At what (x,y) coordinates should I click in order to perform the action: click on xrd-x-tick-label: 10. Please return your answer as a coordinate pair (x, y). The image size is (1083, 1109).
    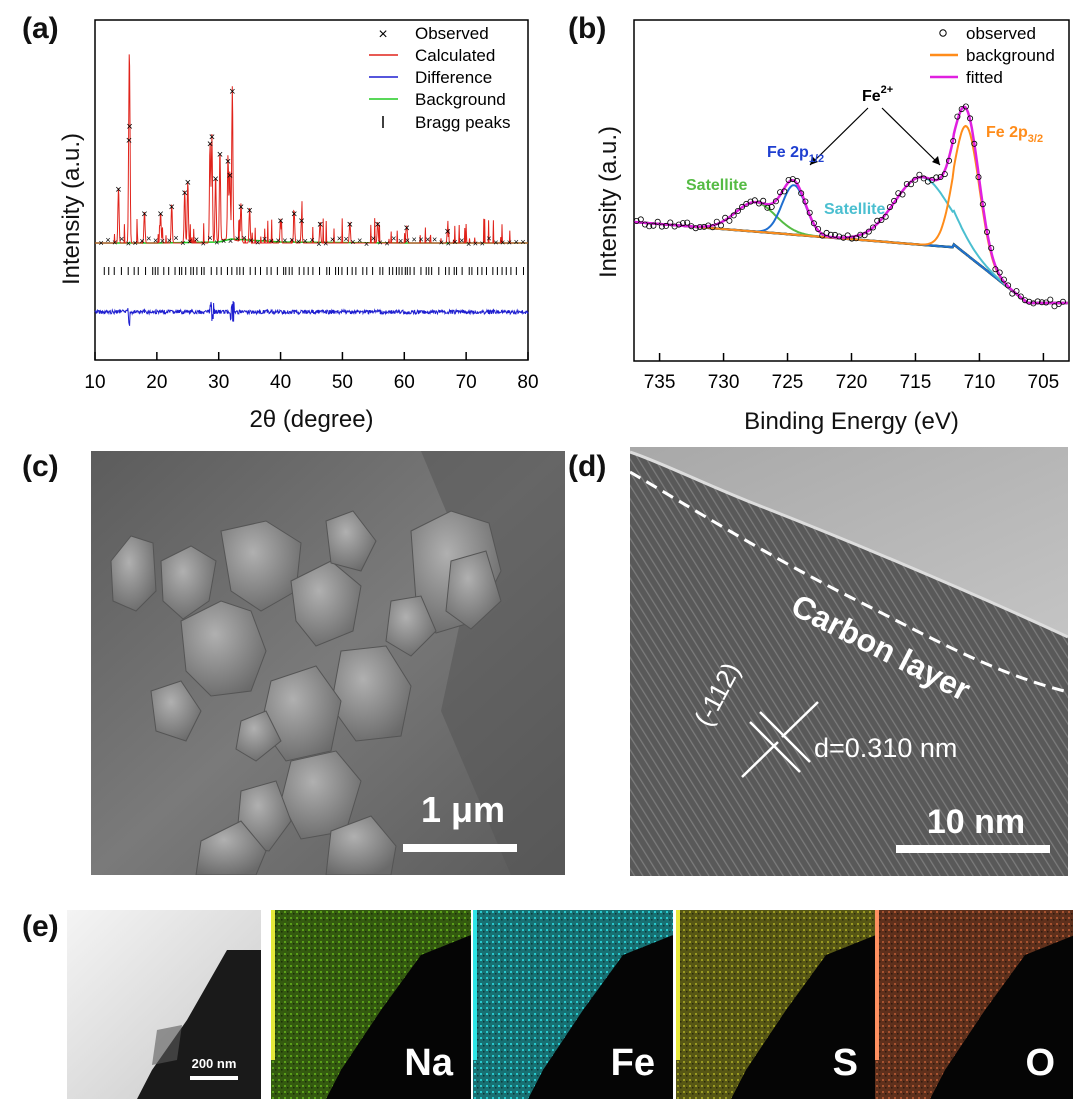
    Looking at the image, I should click on (94, 382).